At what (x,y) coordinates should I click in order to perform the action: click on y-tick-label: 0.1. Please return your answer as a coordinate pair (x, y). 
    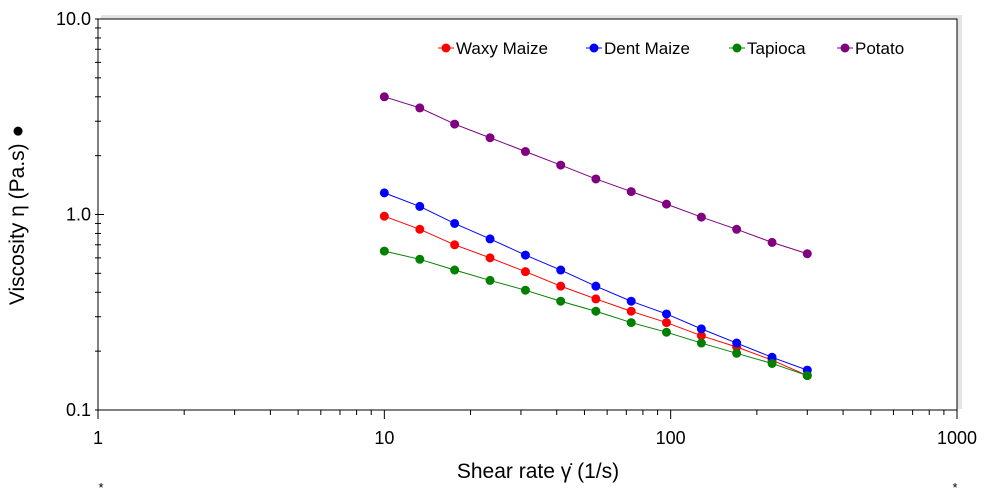
    Looking at the image, I should click on (78, 410).